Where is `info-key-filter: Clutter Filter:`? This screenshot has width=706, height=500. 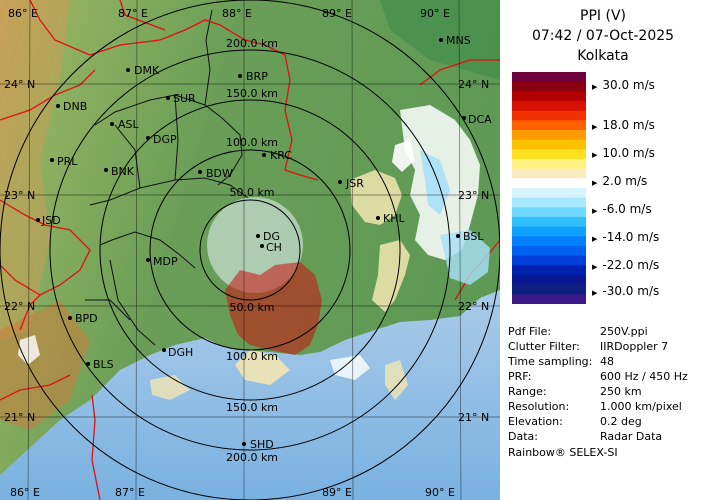
info-key-filter: Clutter Filter: is located at coordinates (544, 346).